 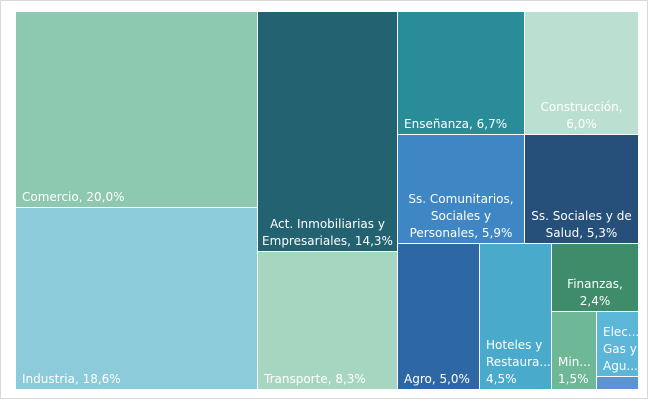 I want to click on treemap-label-line: Ss. Sociales y de, so click(x=581, y=216).